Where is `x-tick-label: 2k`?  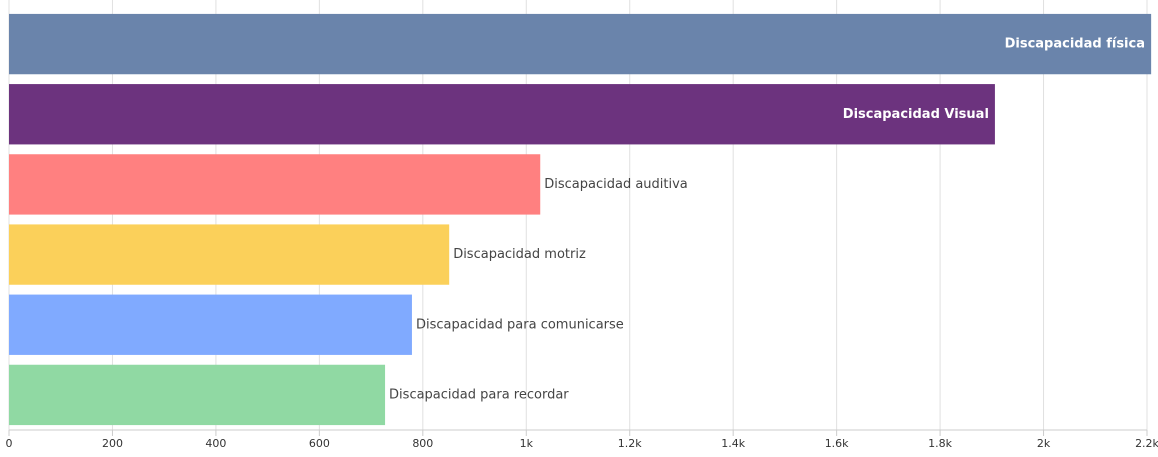 x-tick-label: 2k is located at coordinates (1044, 443).